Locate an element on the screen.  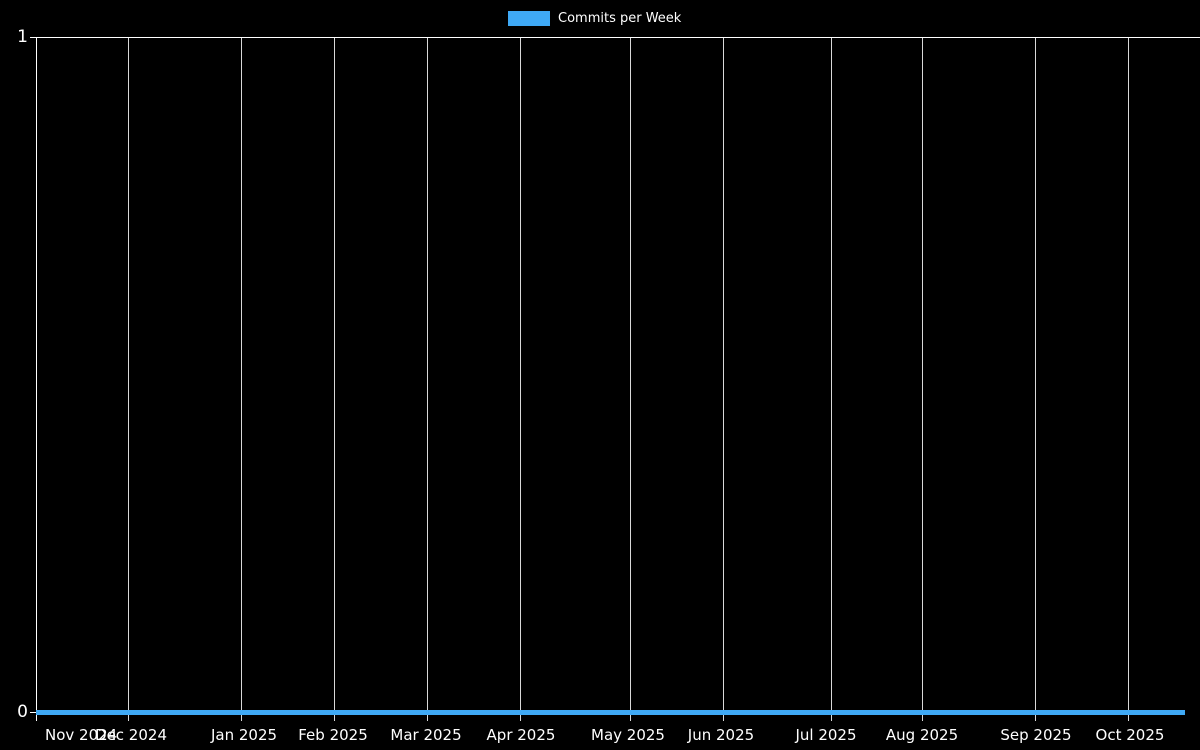
xtick-label-may-2025: May 2025 is located at coordinates (628, 735).